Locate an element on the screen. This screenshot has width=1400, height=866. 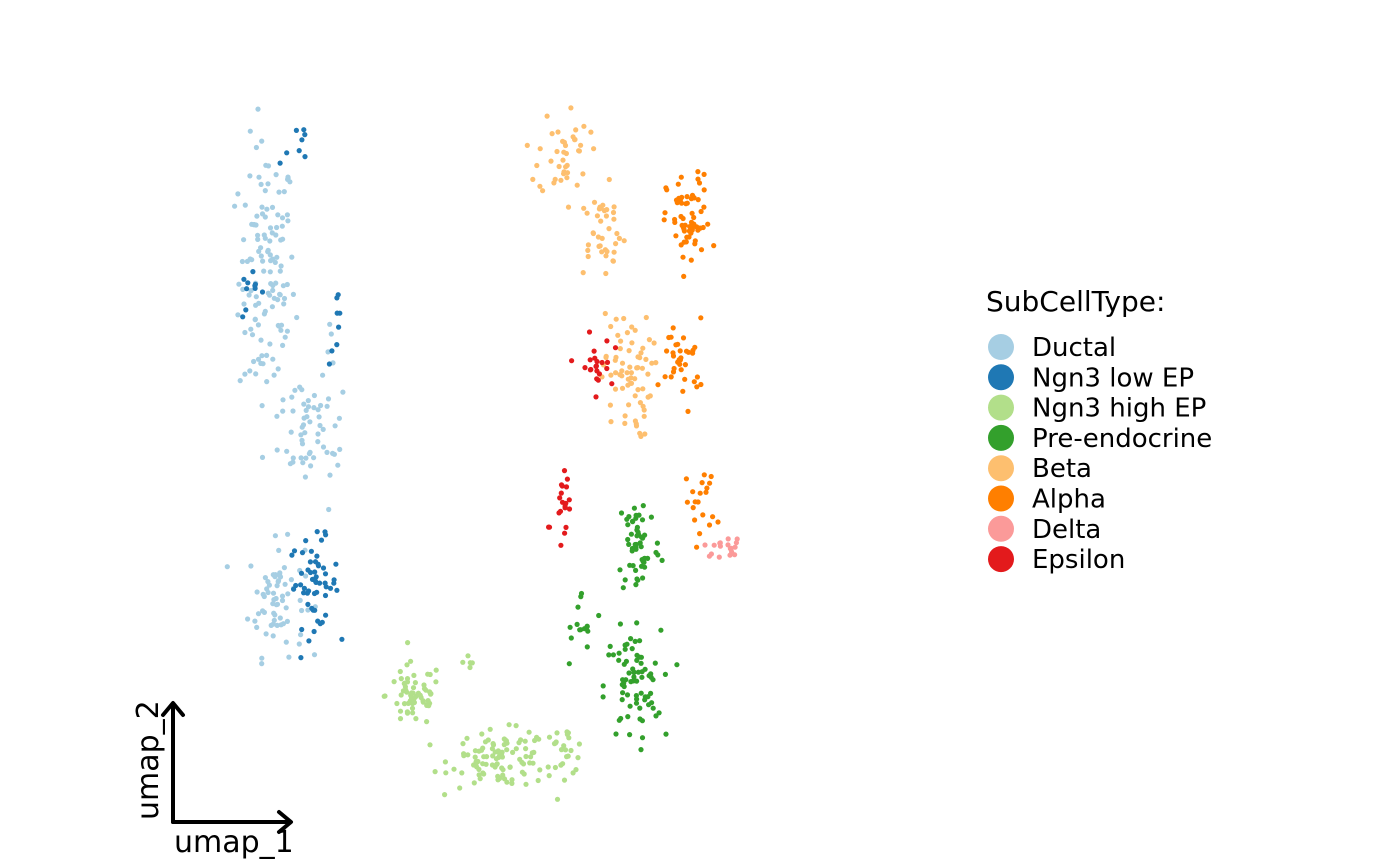
legend-label: Ngn3 high EP is located at coordinates (1119, 409).